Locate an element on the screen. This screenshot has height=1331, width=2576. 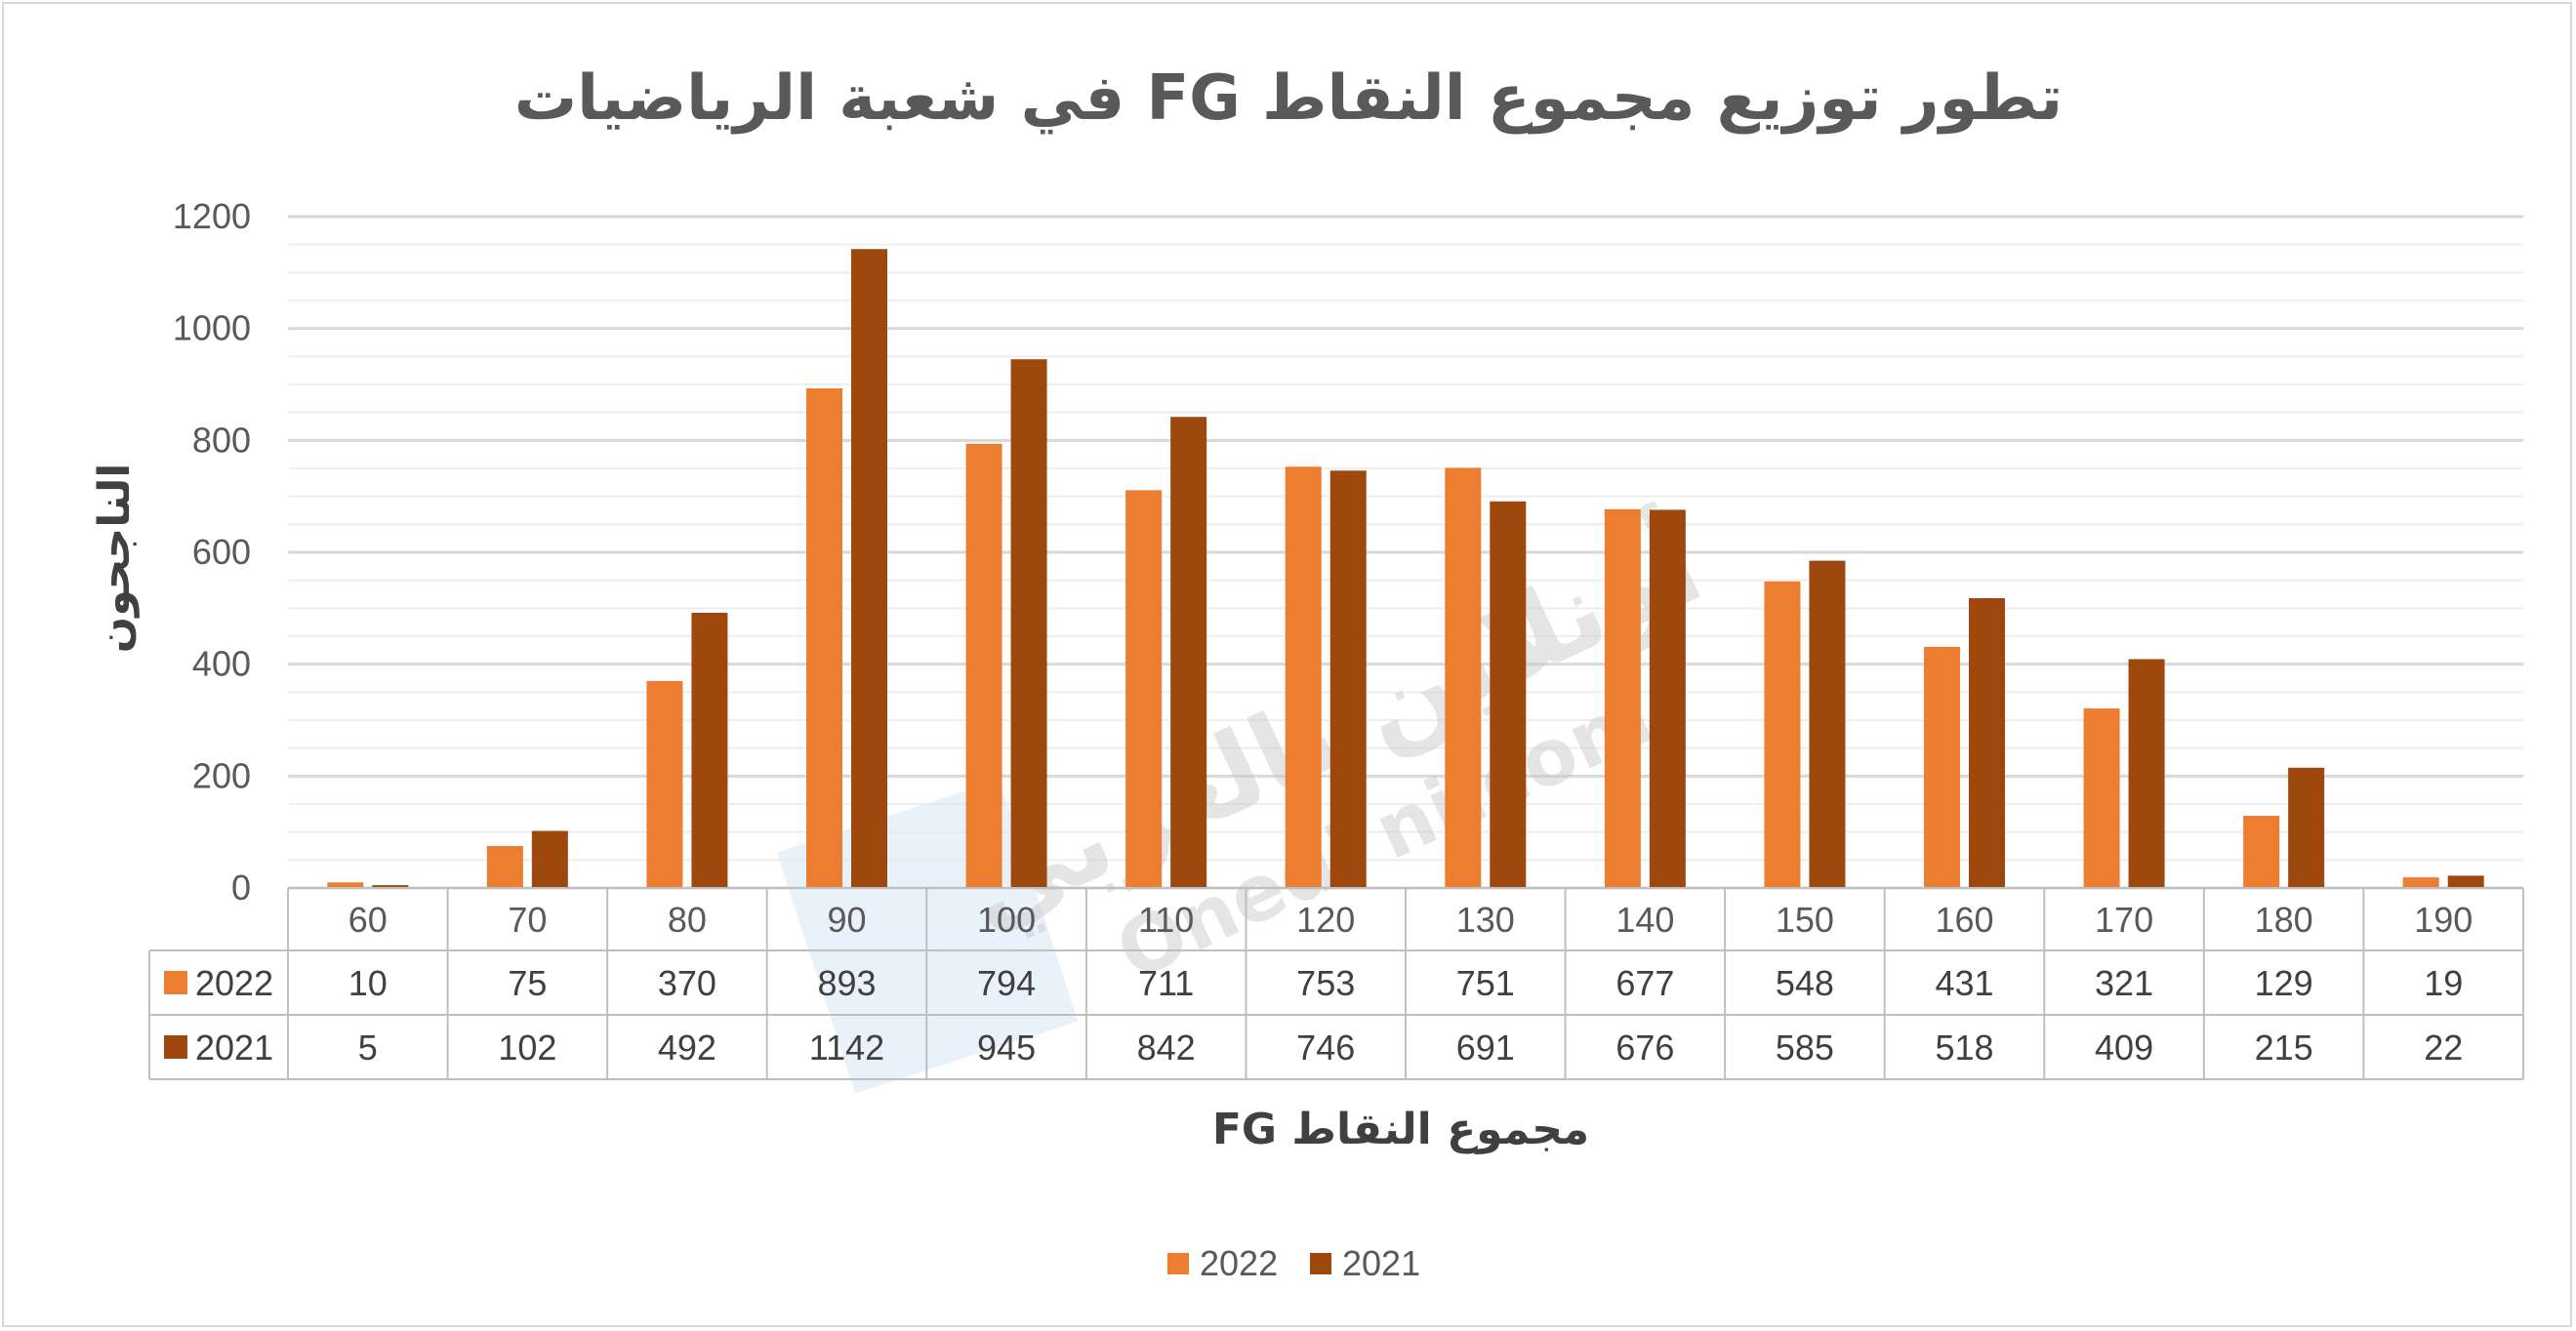
legend: 2022 2021 is located at coordinates (1293, 1263).